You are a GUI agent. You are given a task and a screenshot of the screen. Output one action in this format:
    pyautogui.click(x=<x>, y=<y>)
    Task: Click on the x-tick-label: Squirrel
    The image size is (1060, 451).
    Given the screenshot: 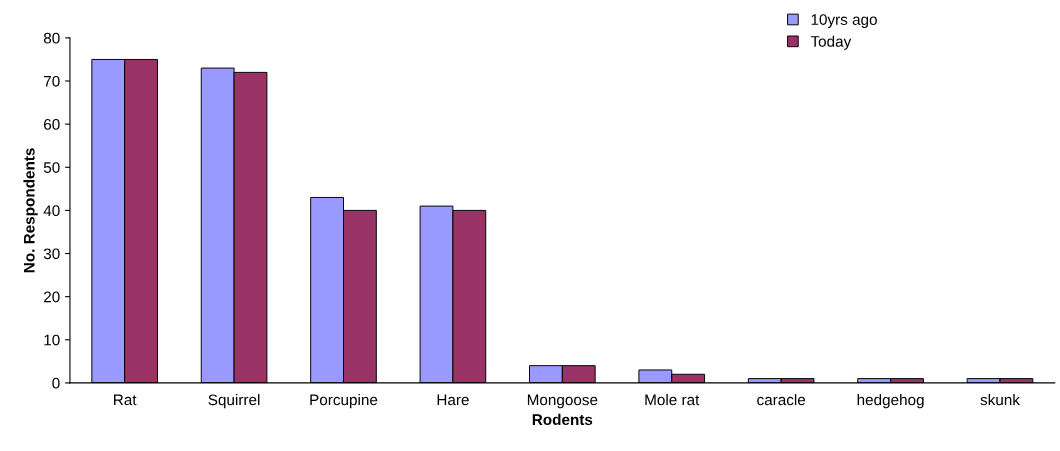 What is the action you would take?
    pyautogui.click(x=234, y=401)
    